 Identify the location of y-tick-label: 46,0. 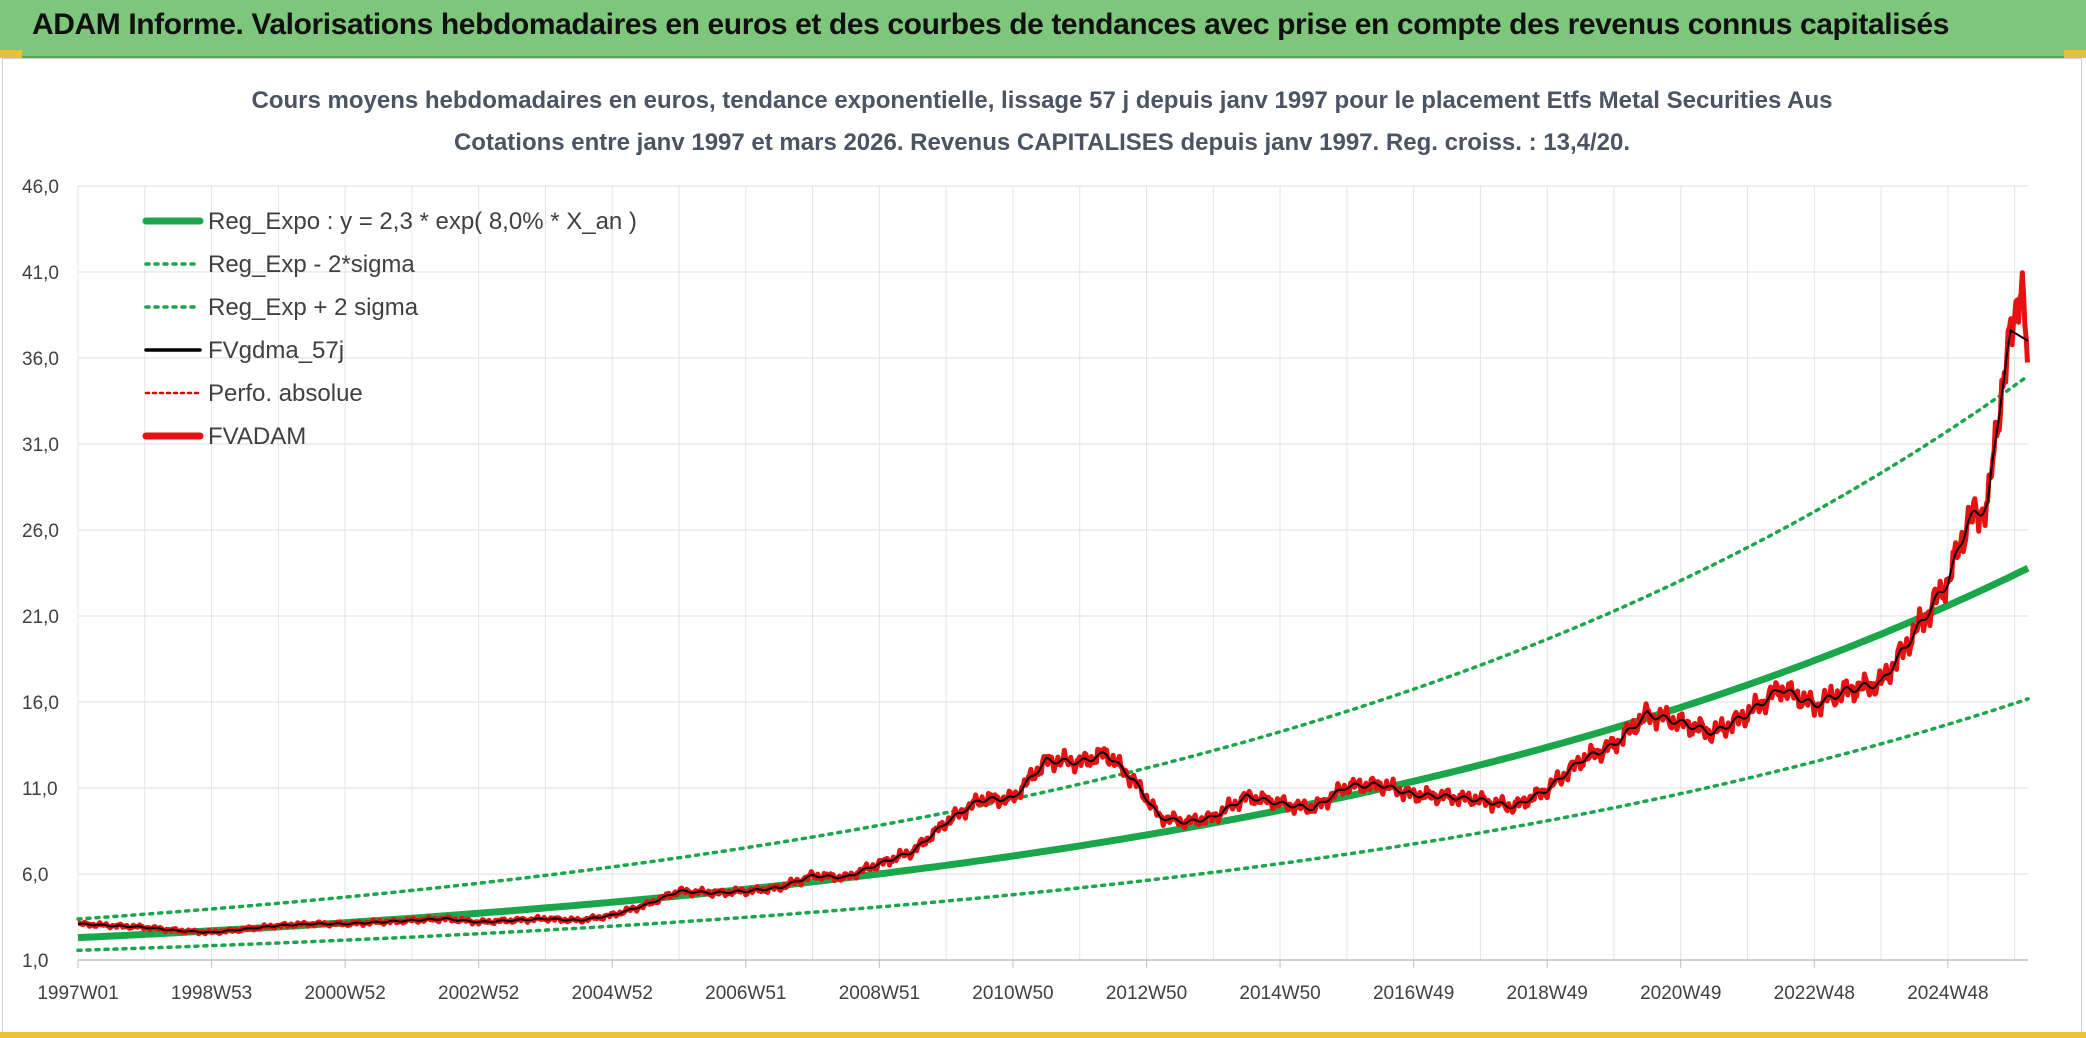
(40, 187).